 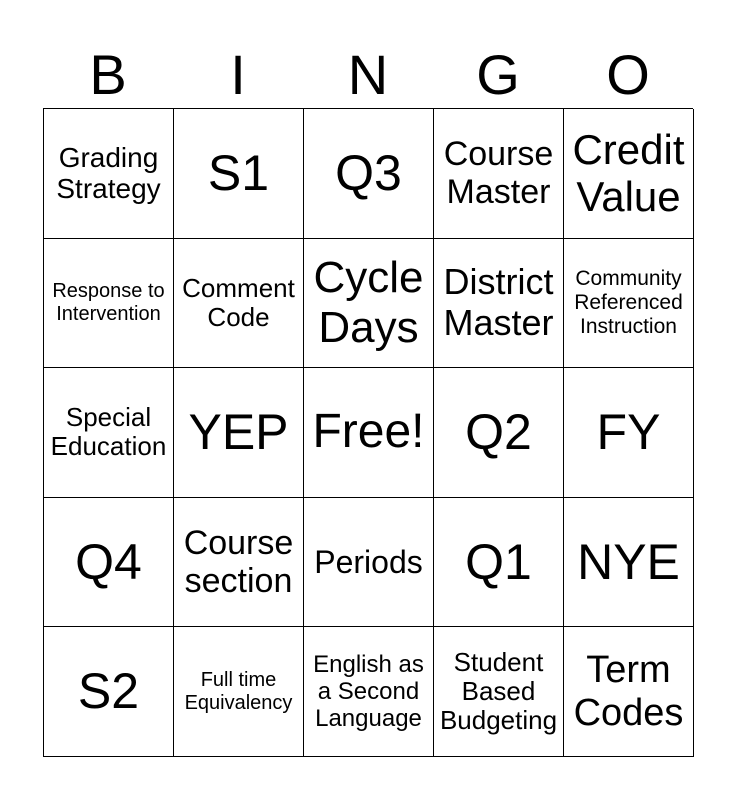 I want to click on header-letter-g: G, so click(x=498, y=74).